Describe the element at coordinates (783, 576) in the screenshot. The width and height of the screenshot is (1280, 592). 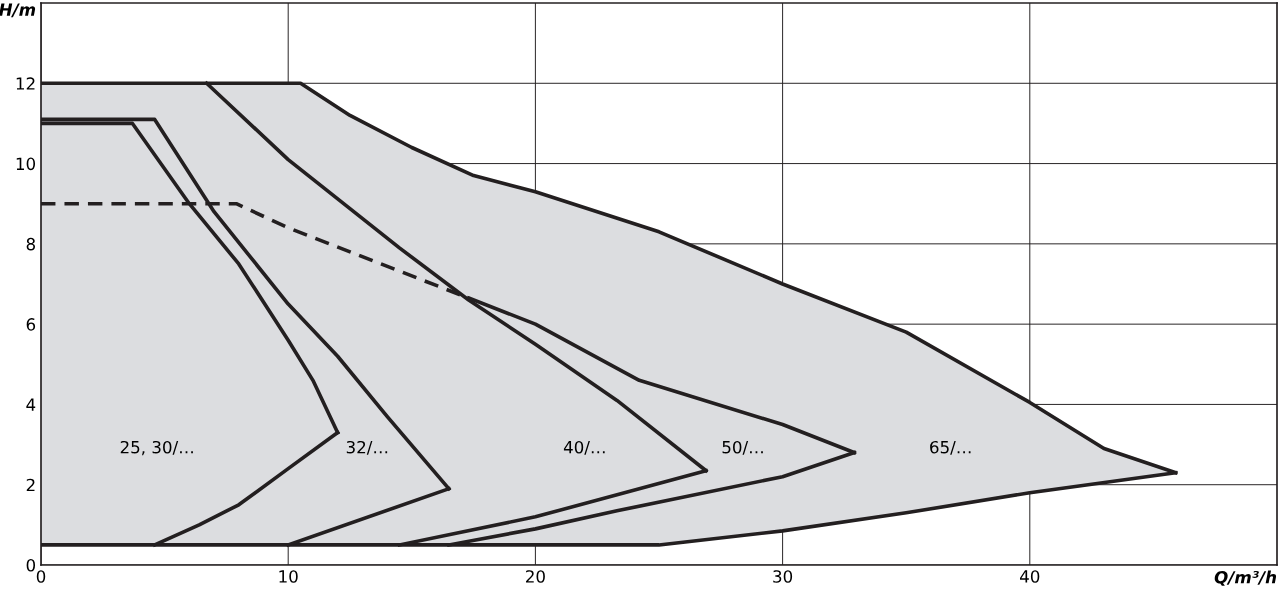
I see `x-tick-label: 30` at that location.